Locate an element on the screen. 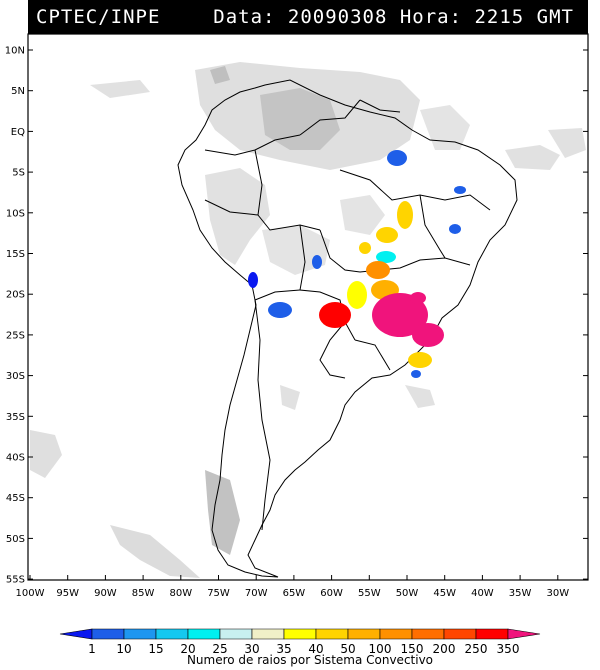  lat-label: 5S is located at coordinates (18, 173).